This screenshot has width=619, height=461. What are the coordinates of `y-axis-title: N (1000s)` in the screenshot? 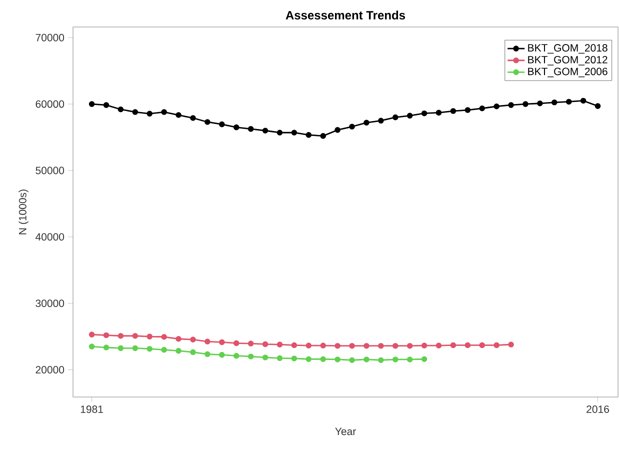 It's located at (23, 212).